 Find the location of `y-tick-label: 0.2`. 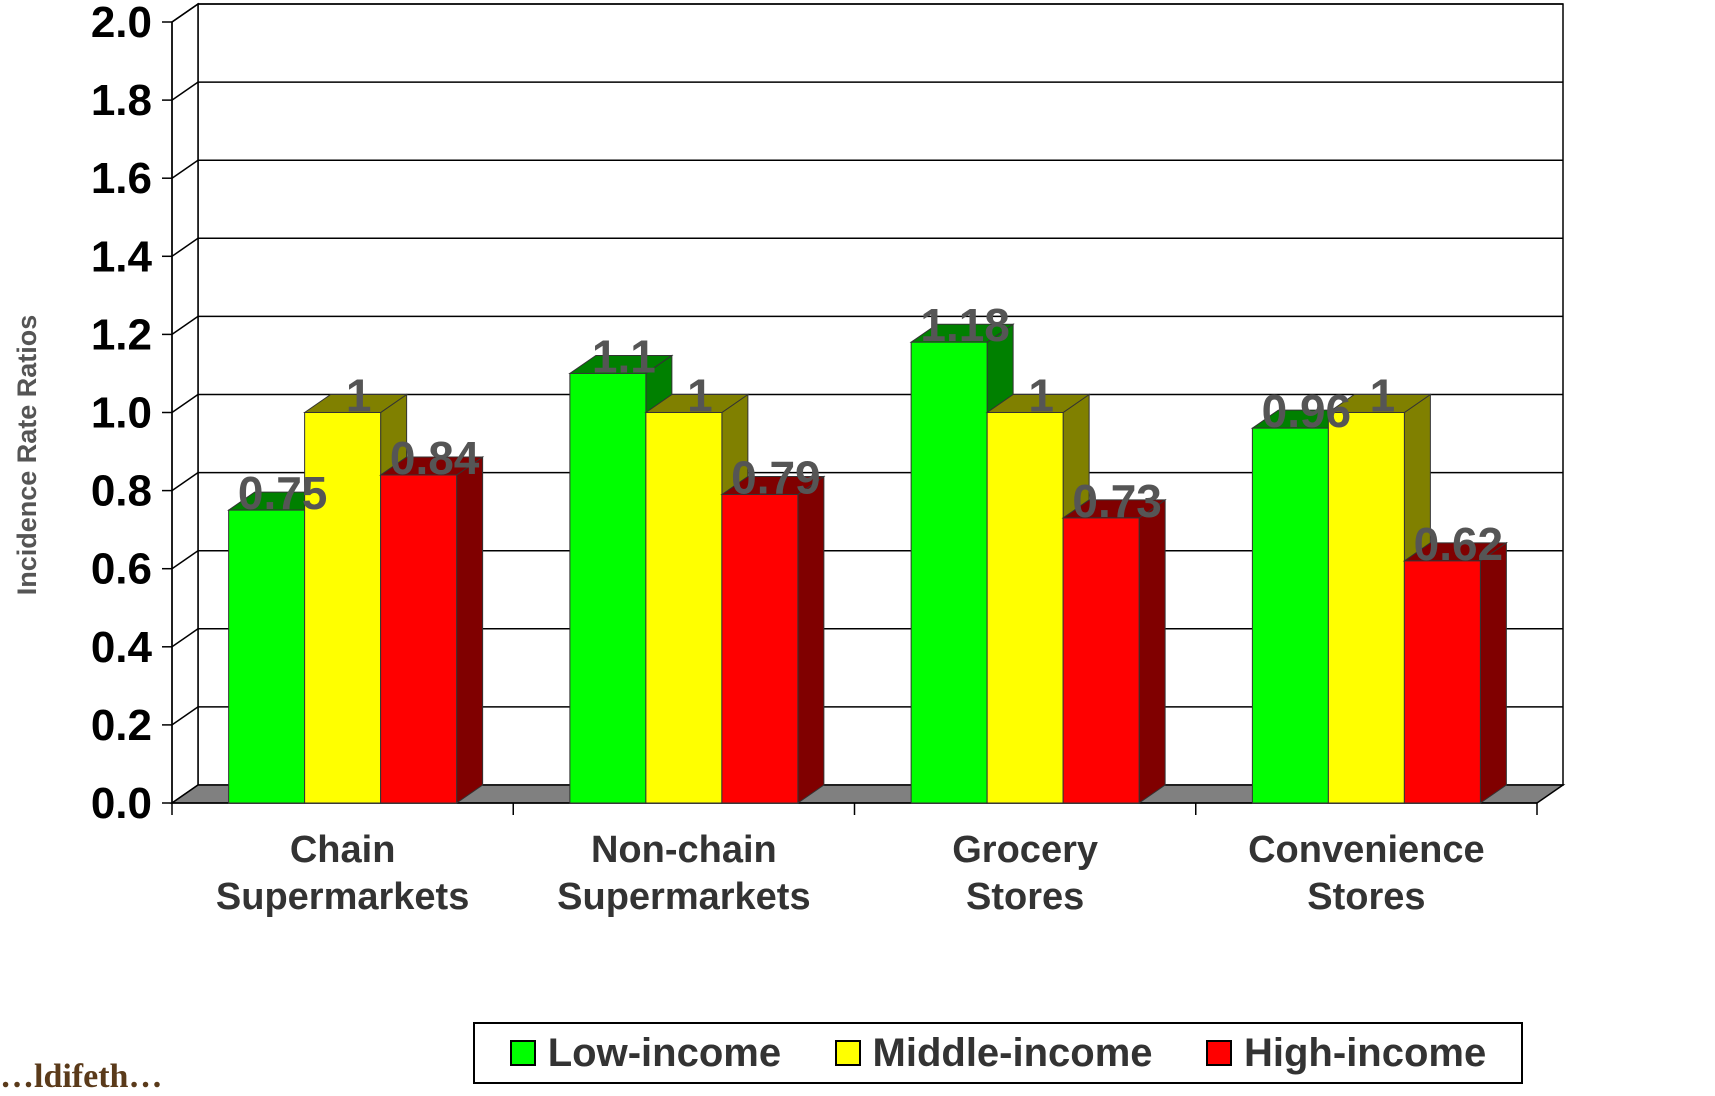

y-tick-label: 0.2 is located at coordinates (121, 725).